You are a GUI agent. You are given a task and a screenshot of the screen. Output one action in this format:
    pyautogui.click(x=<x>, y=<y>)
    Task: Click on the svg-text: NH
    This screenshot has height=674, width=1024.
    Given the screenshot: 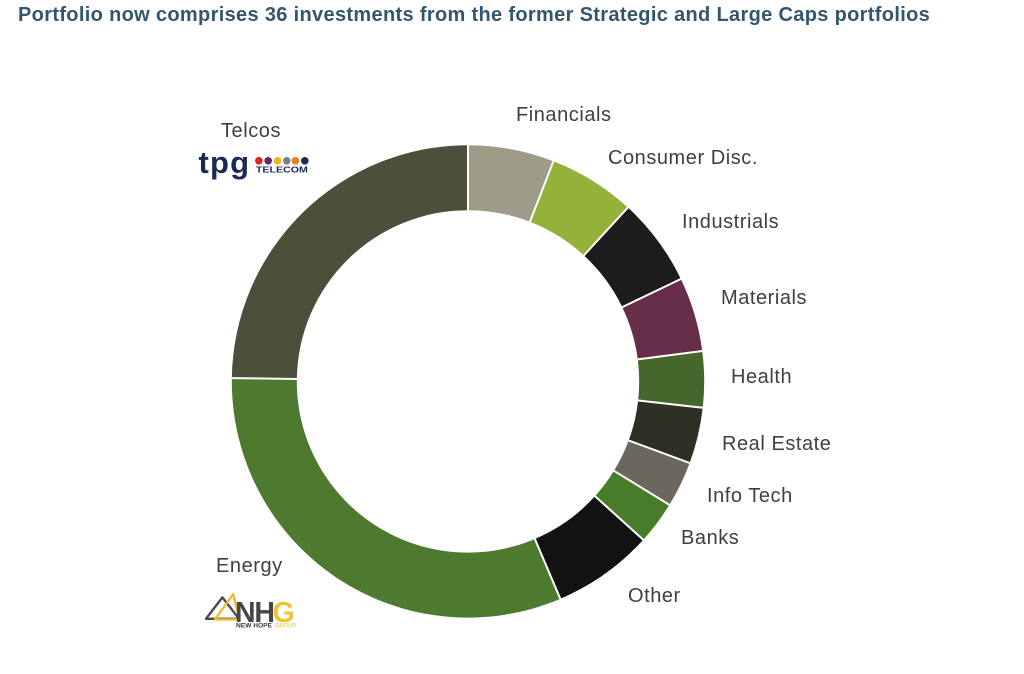 What is the action you would take?
    pyautogui.click(x=254, y=613)
    